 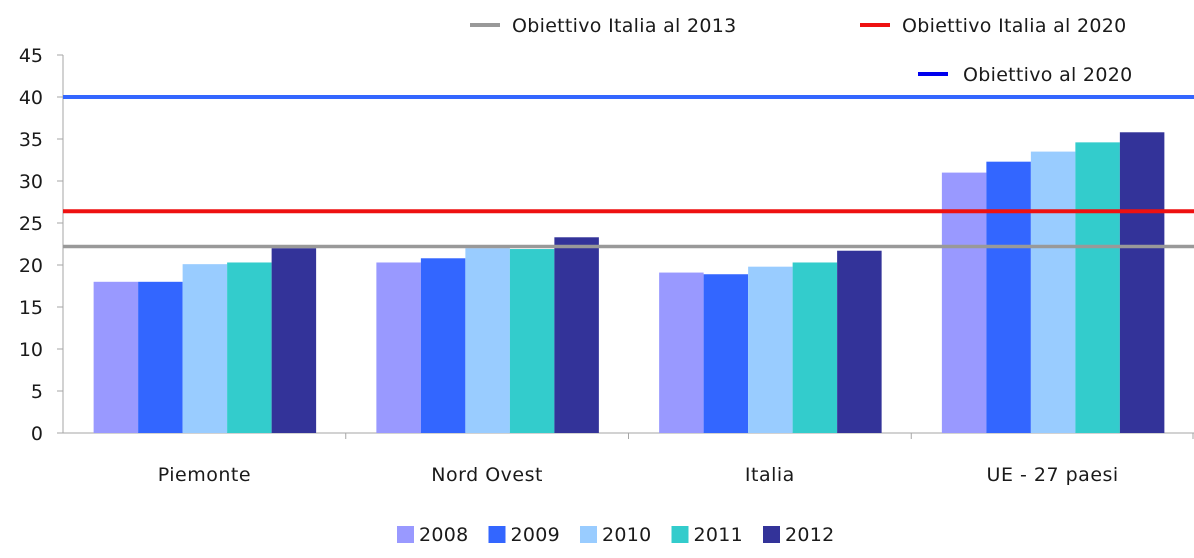 I want to click on bar-2008-nord-ovest, so click(x=398, y=347).